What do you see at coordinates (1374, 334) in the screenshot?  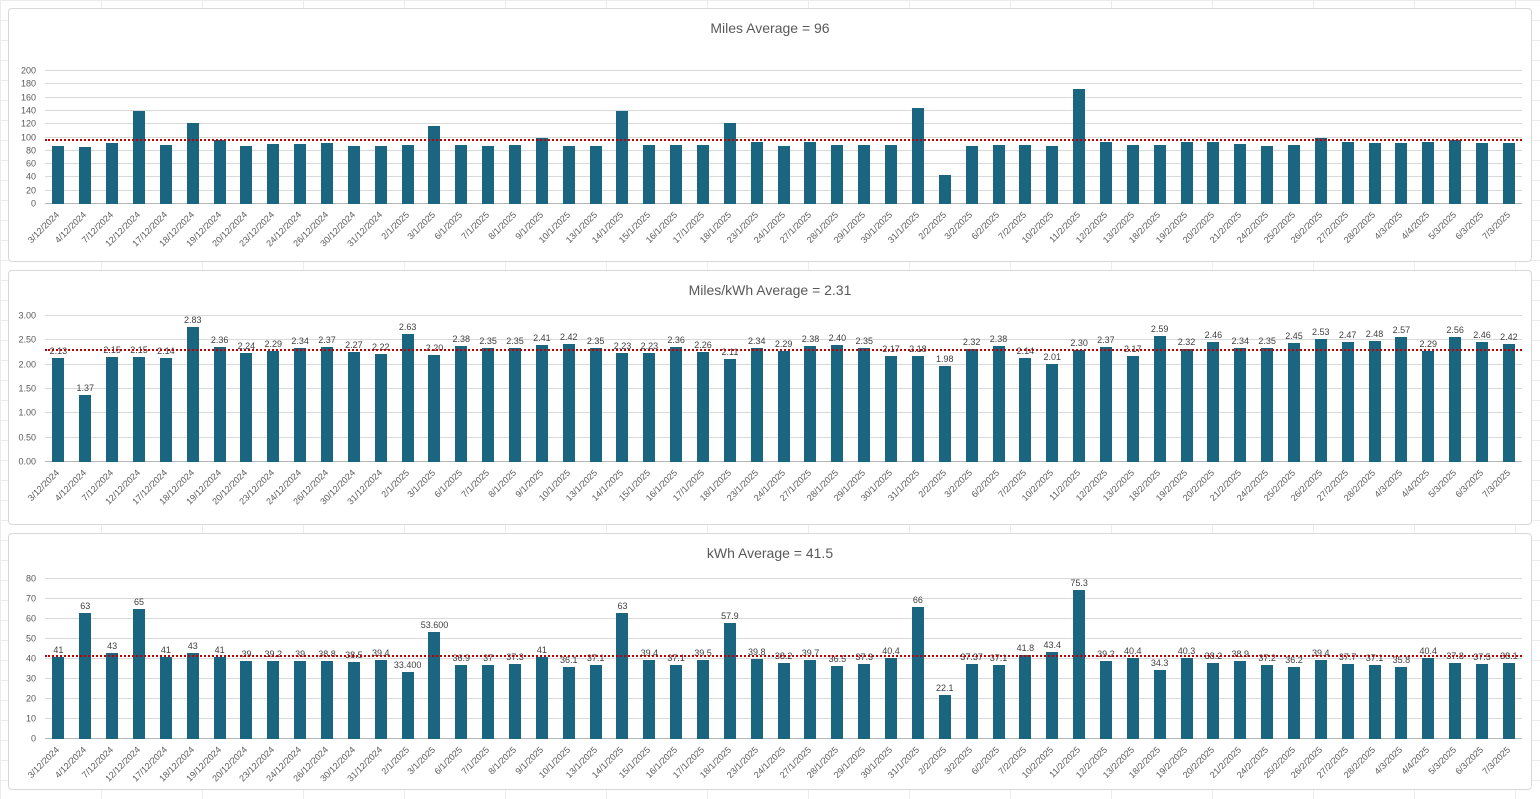 I see `data-label: 2.48` at bounding box center [1374, 334].